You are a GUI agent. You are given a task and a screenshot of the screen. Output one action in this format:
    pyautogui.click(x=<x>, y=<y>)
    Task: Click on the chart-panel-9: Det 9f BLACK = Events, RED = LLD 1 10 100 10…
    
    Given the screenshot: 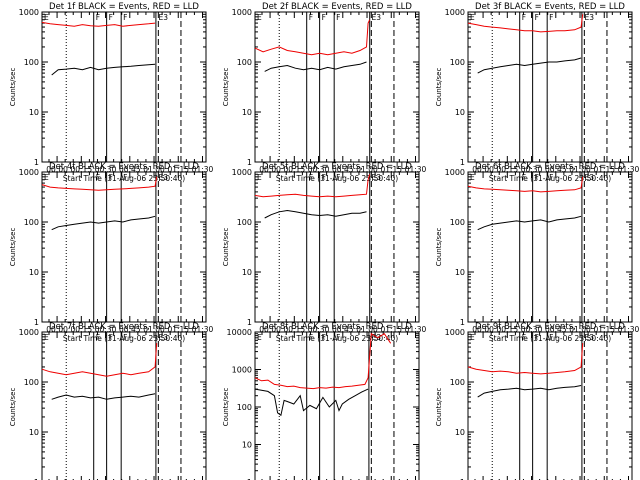 What is the action you would take?
    pyautogui.click(x=534, y=401)
    